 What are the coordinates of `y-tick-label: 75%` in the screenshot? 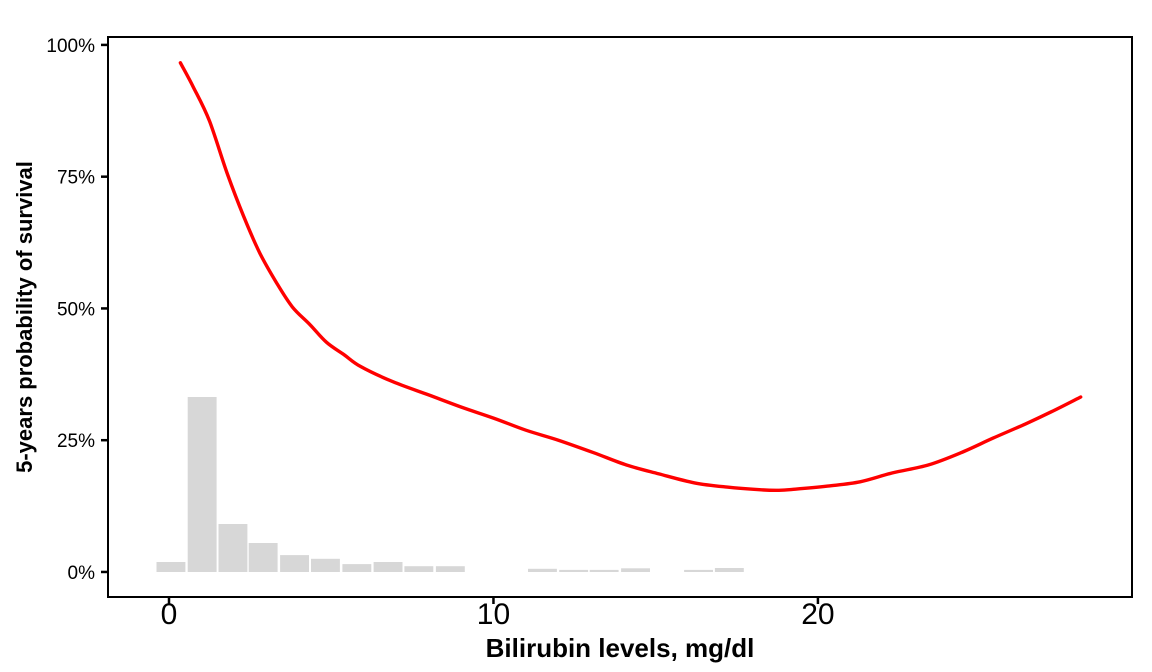 It's located at (76, 178).